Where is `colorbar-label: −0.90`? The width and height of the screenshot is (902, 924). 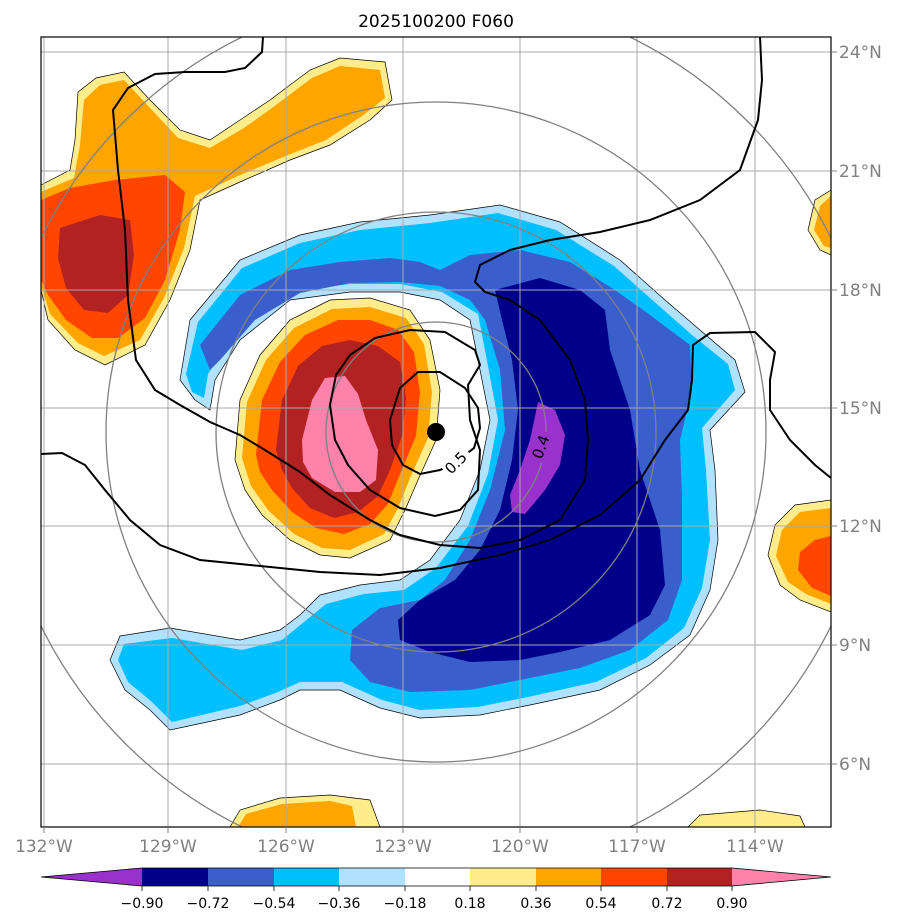
colorbar-label: −0.90 is located at coordinates (142, 904).